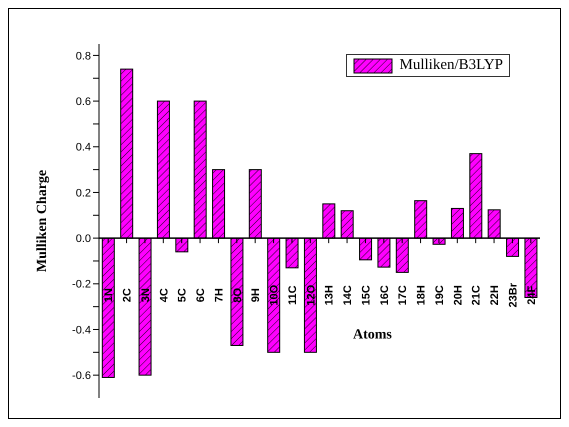 Image resolution: width=569 pixels, height=427 pixels. I want to click on x-tick-label: 19C, so click(440, 295).